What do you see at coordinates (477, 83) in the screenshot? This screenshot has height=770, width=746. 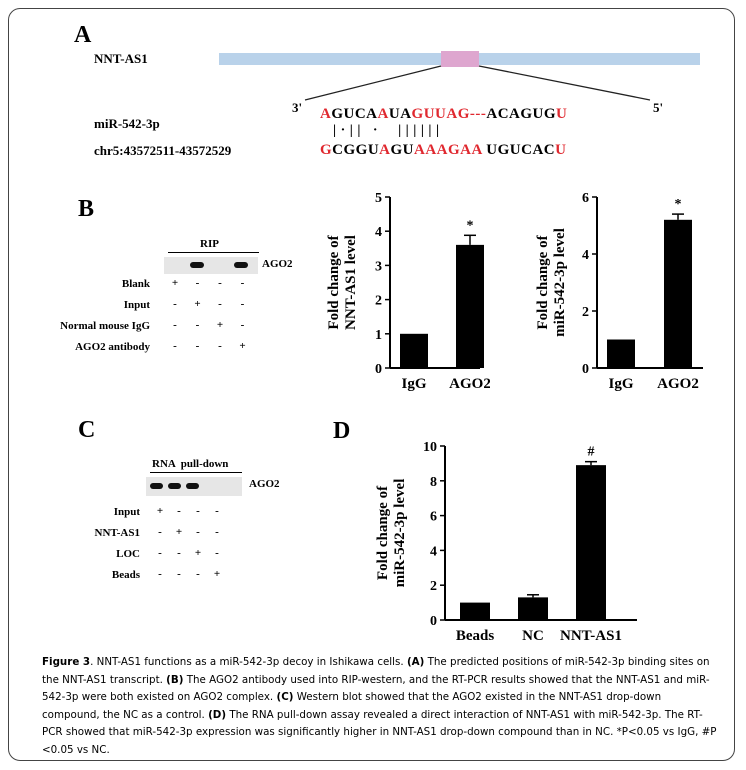 I see `zoom-lines` at bounding box center [477, 83].